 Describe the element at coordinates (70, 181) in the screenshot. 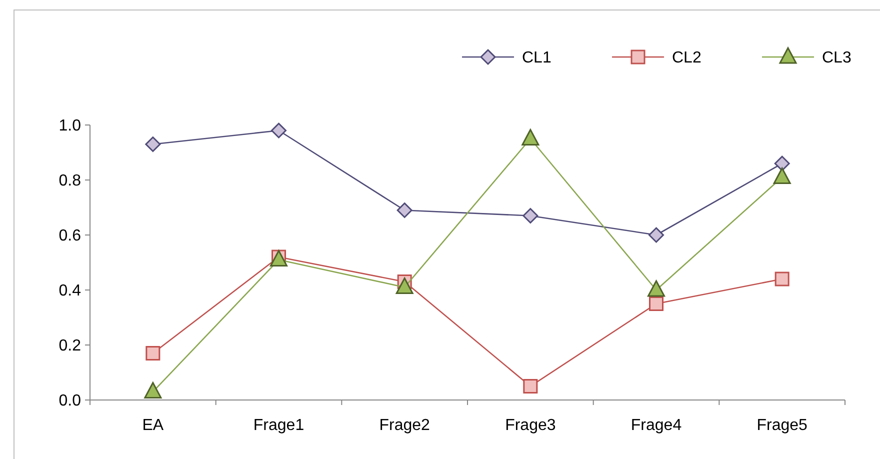

I see `y-tick-label: 0.8` at that location.